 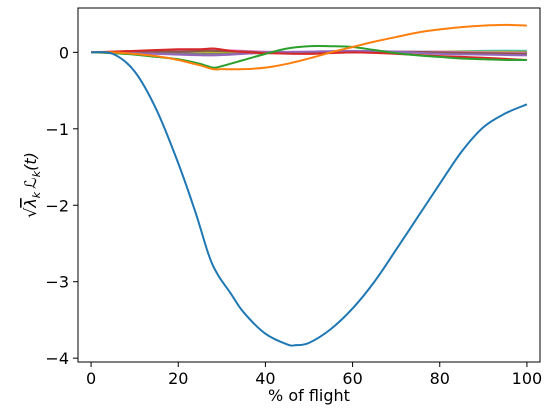 I want to click on x-axis-label: % of flight, so click(x=309, y=395).